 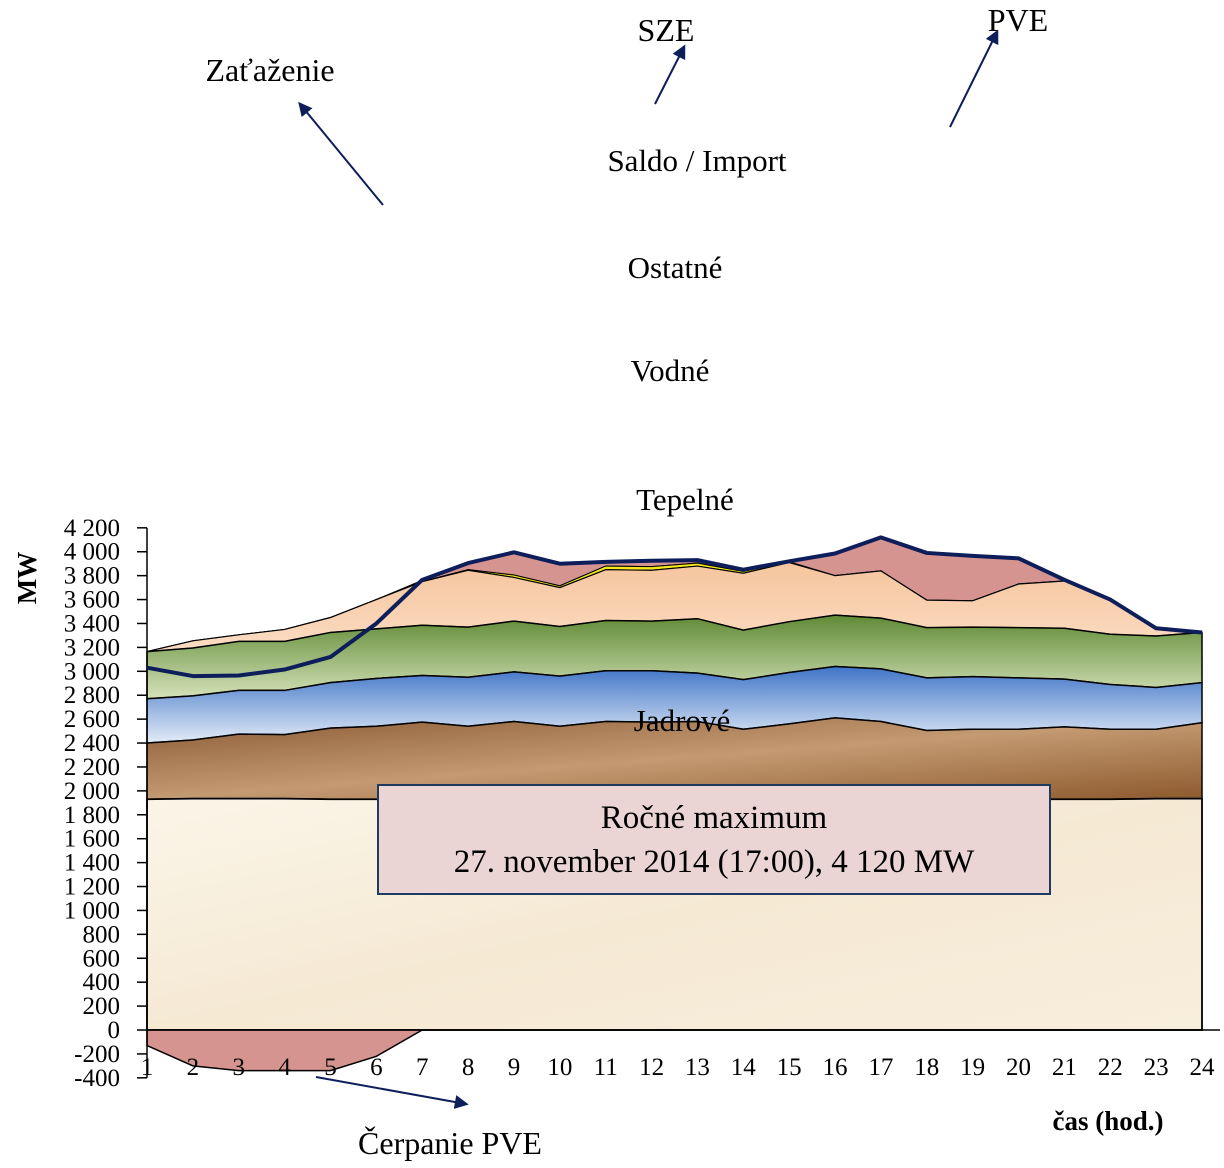 What do you see at coordinates (1203, 1067) in the screenshot?
I see `x-tick-label: 24` at bounding box center [1203, 1067].